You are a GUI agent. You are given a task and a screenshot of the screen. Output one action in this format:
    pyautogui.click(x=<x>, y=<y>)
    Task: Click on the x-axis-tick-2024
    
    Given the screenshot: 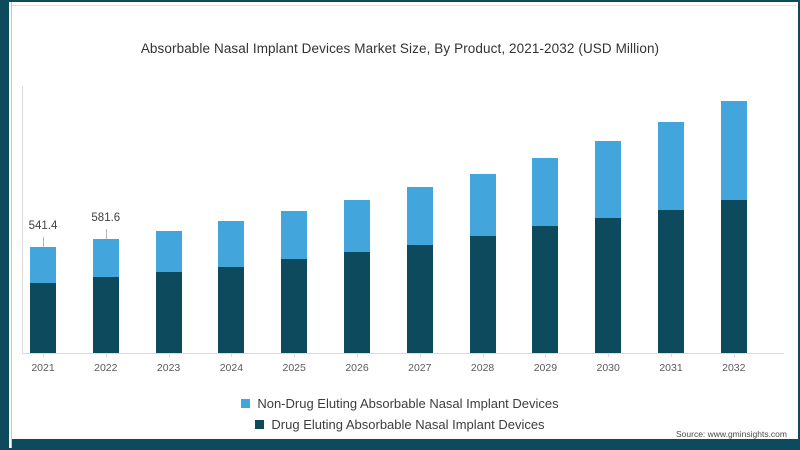 What is the action you would take?
    pyautogui.click(x=232, y=355)
    